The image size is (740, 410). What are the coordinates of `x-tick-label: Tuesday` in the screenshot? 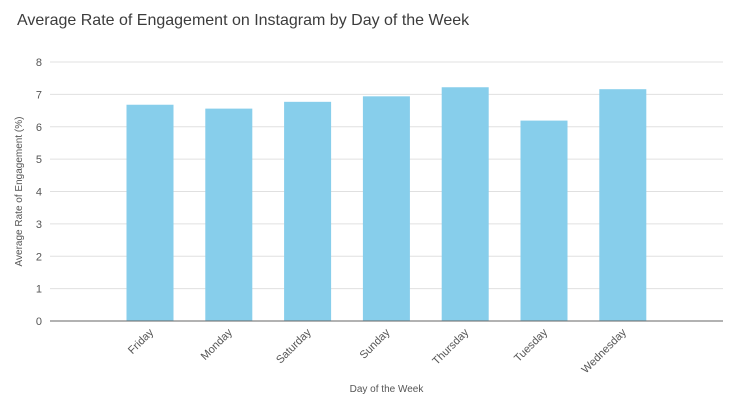 It's located at (531, 345).